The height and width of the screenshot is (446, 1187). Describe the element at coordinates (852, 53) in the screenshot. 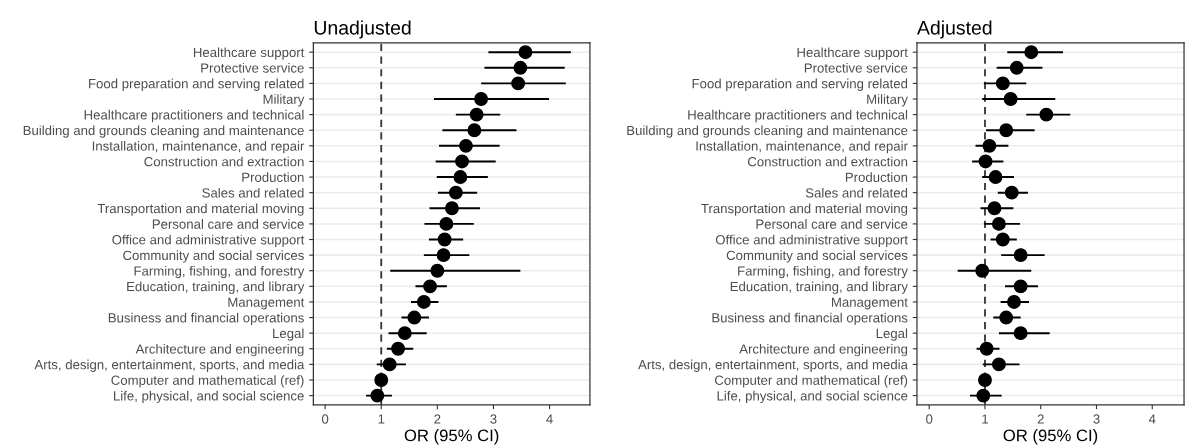

I see `y-tick-label: Healthcare support` at that location.